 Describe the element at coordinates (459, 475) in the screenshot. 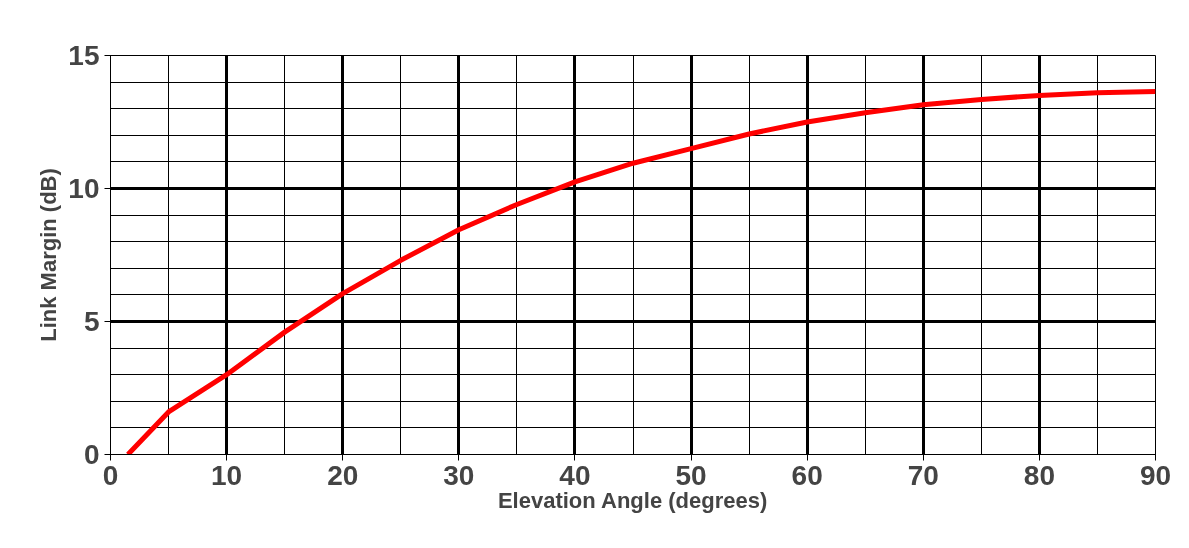

I see `x-tick-label: 30` at that location.